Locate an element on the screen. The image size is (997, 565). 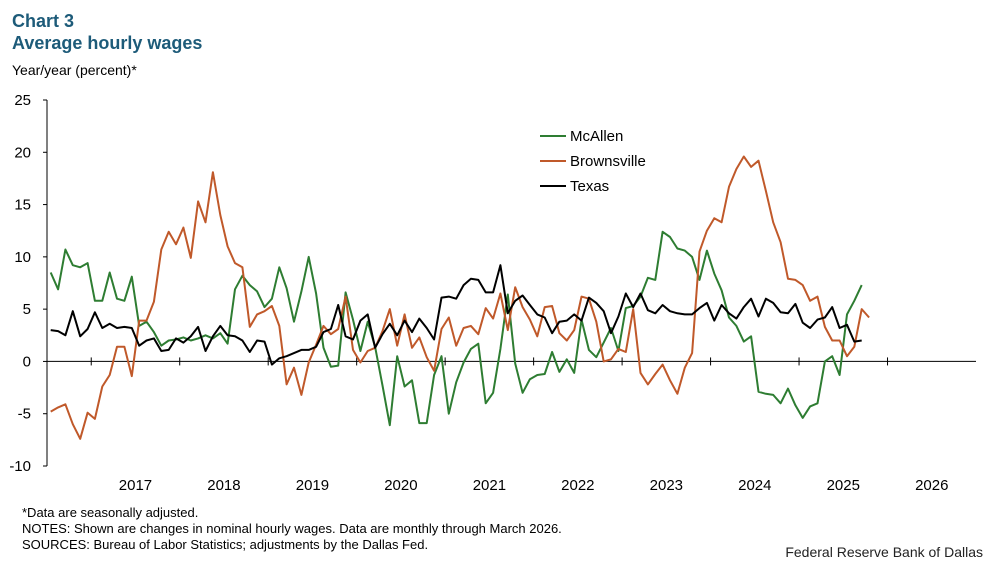
x-tick-label: 2019 is located at coordinates (312, 485).